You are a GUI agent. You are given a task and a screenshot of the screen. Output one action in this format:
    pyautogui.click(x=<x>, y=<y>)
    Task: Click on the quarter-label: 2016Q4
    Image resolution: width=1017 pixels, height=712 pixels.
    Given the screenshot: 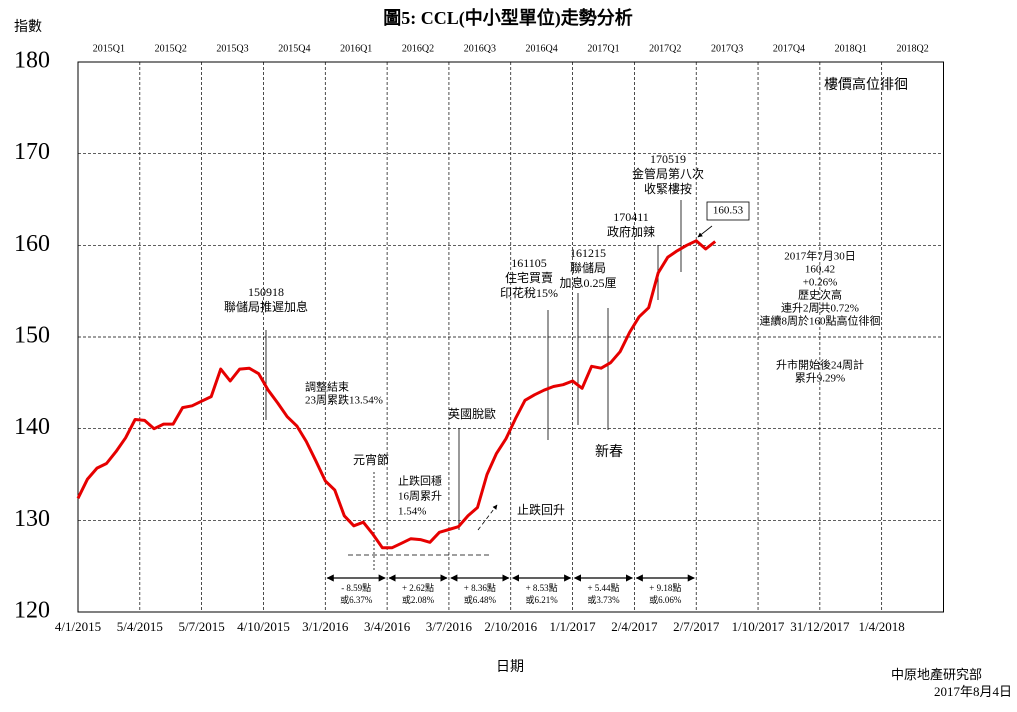 What is the action you would take?
    pyautogui.click(x=542, y=48)
    